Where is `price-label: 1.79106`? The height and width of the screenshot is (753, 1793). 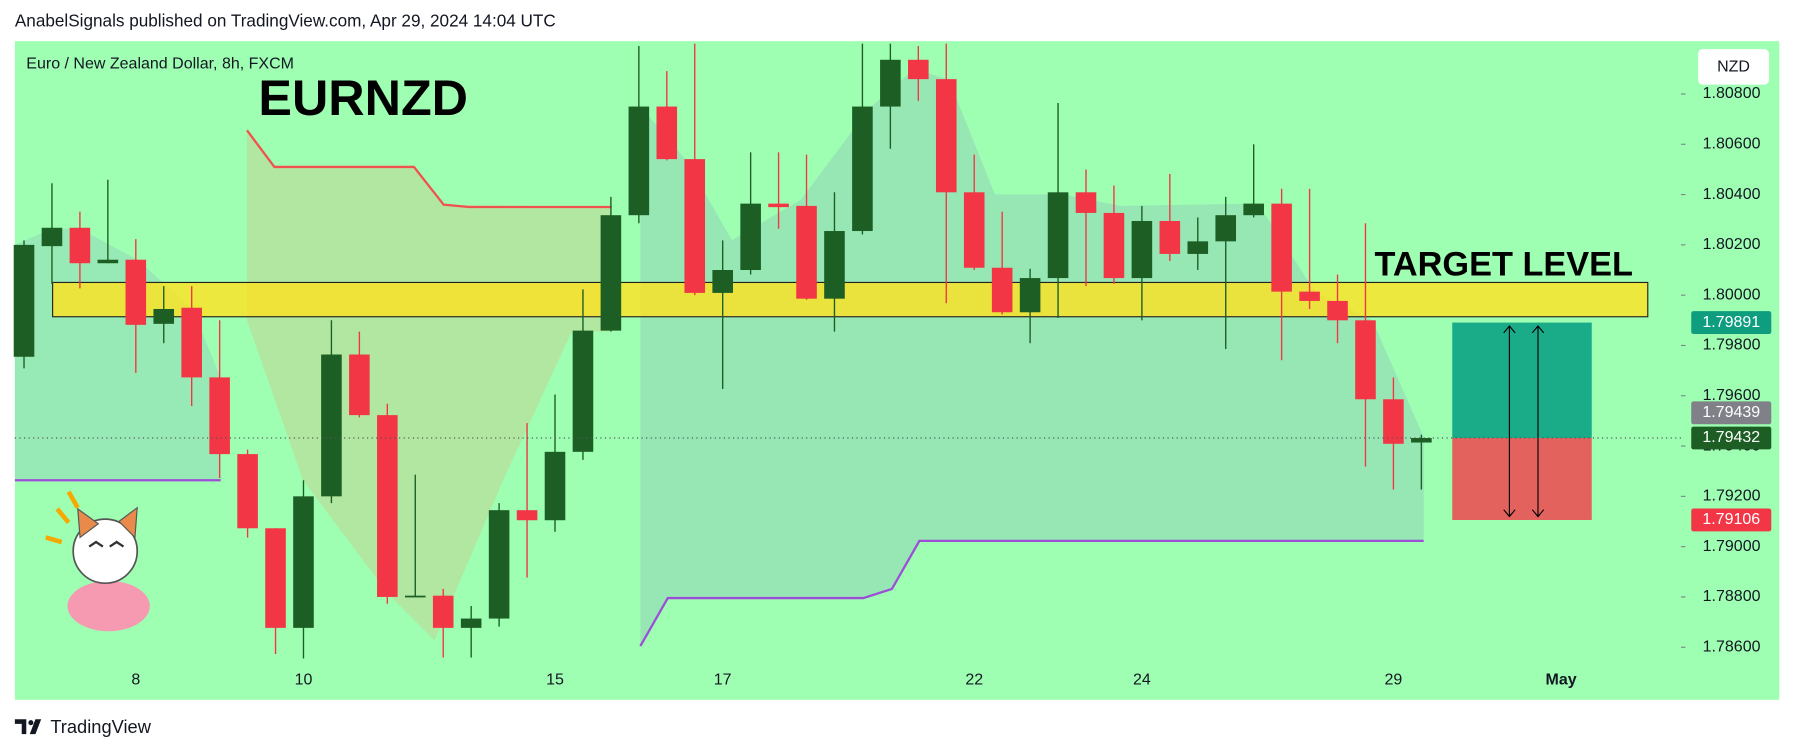 price-label: 1.79106 is located at coordinates (1731, 519).